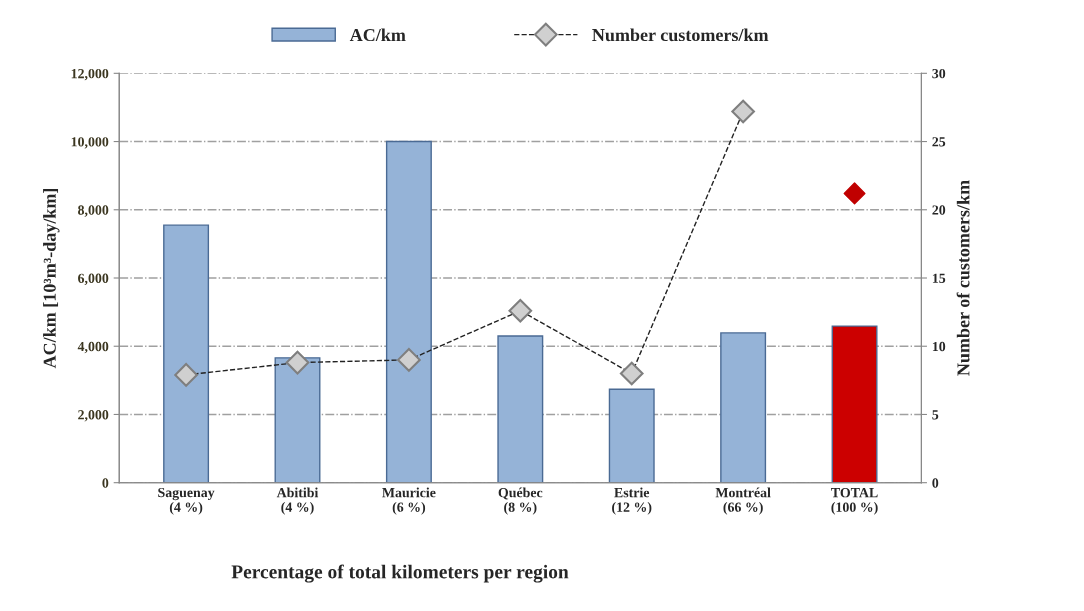 The height and width of the screenshot is (611, 1084). What do you see at coordinates (939, 142) in the screenshot?
I see `y2-tick-label: 25` at bounding box center [939, 142].